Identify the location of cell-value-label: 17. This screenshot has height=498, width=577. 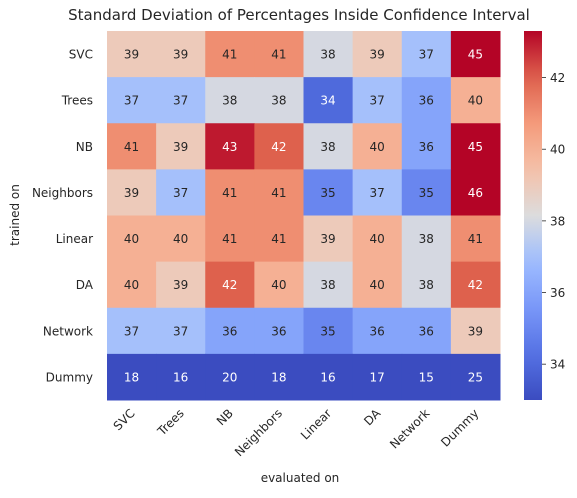
(377, 377).